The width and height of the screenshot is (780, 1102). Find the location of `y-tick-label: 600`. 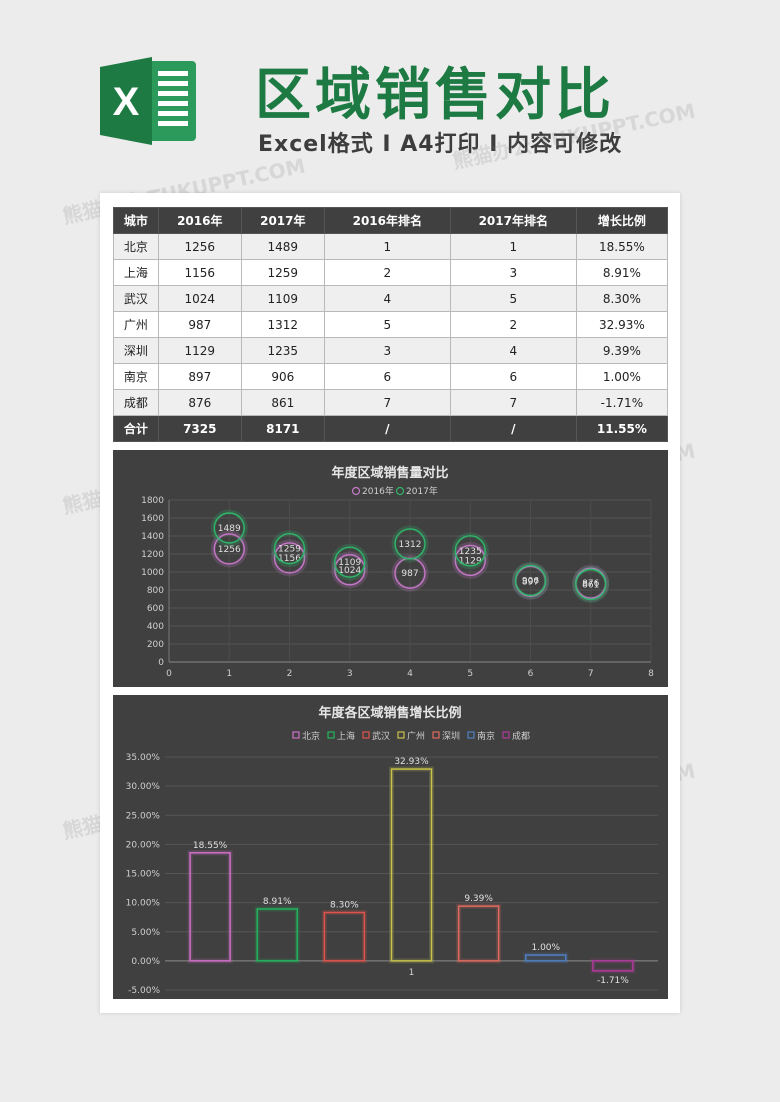

y-tick-label: 600 is located at coordinates (155, 609).